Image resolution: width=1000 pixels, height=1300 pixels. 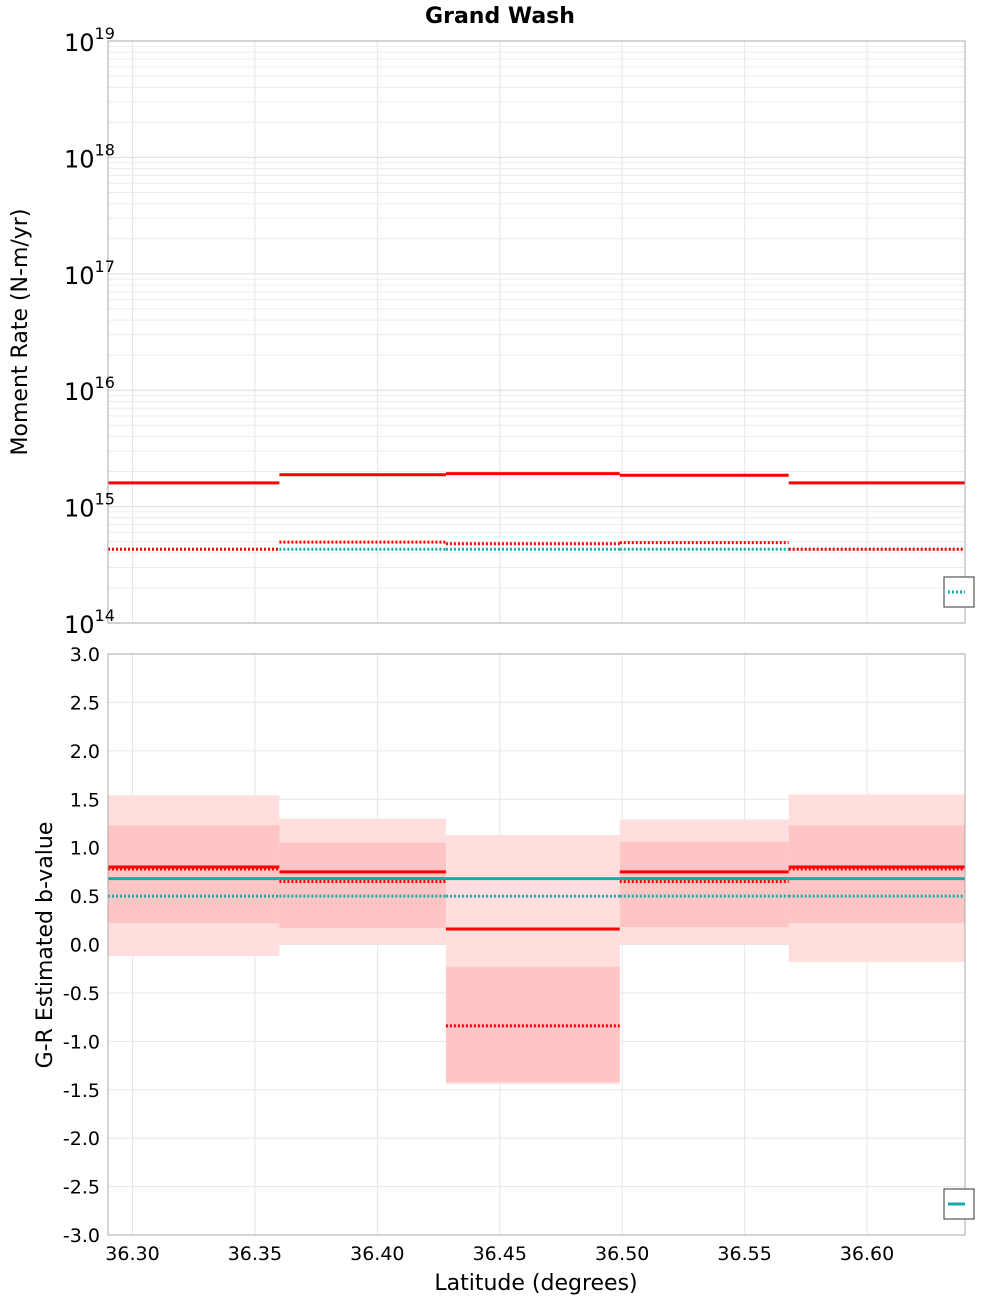 I want to click on top-ytick-label-18: 1018, so click(x=89, y=156).